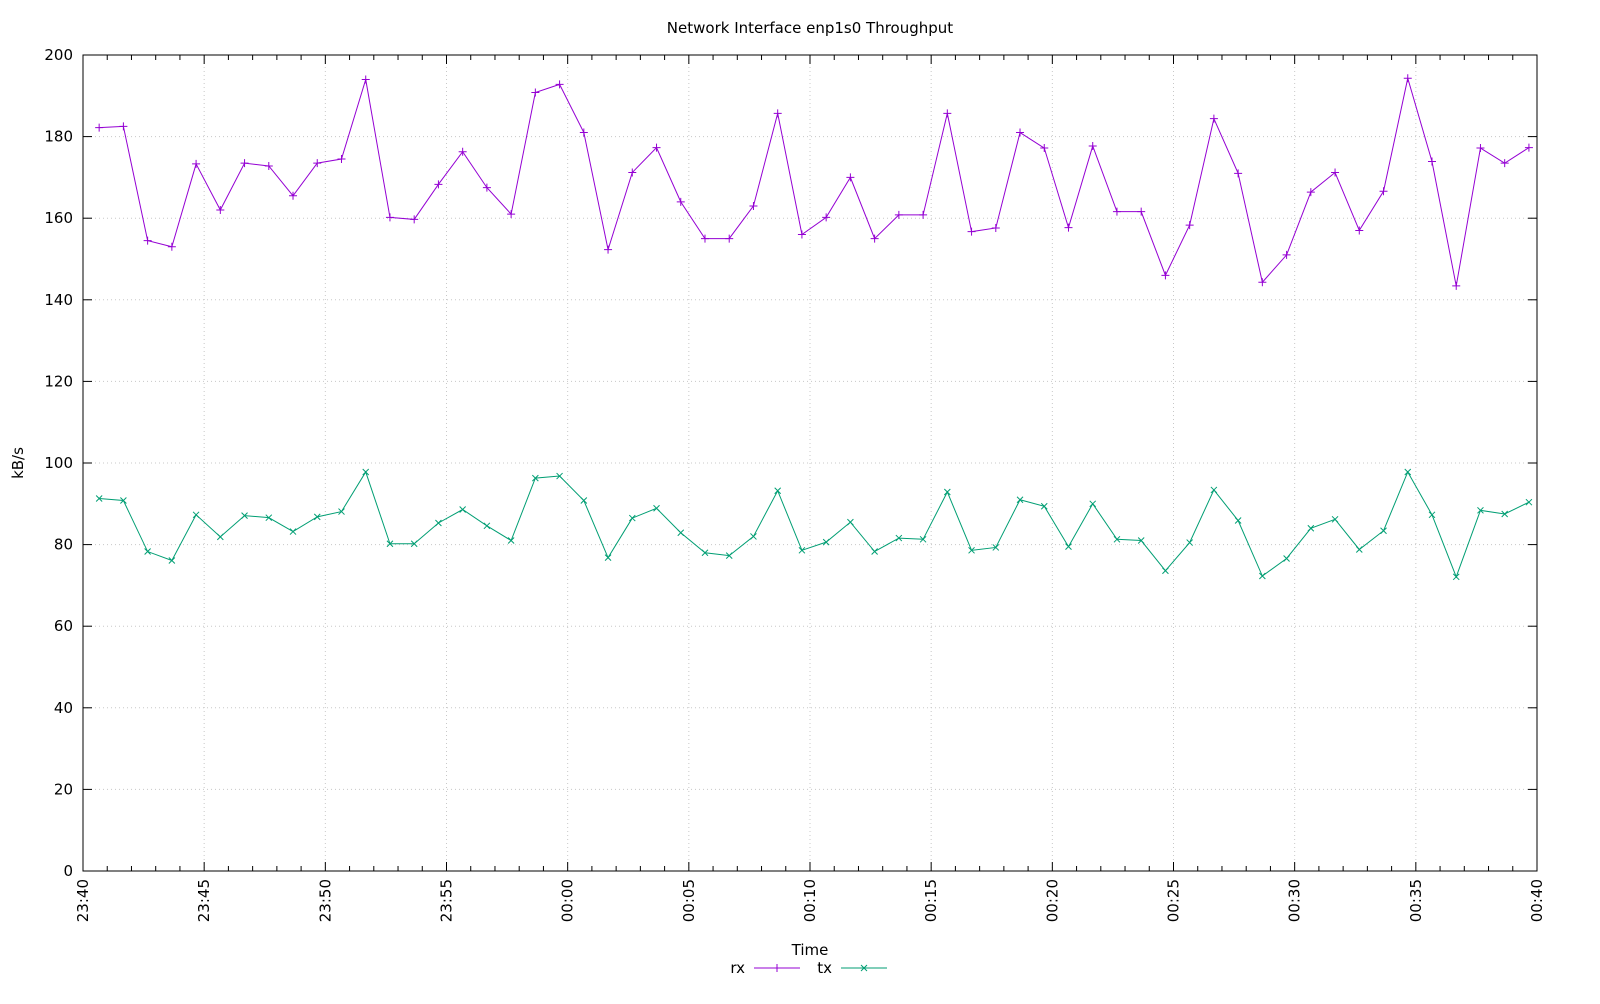  I want to click on x-tick-label: 00:35, so click(1416, 900).